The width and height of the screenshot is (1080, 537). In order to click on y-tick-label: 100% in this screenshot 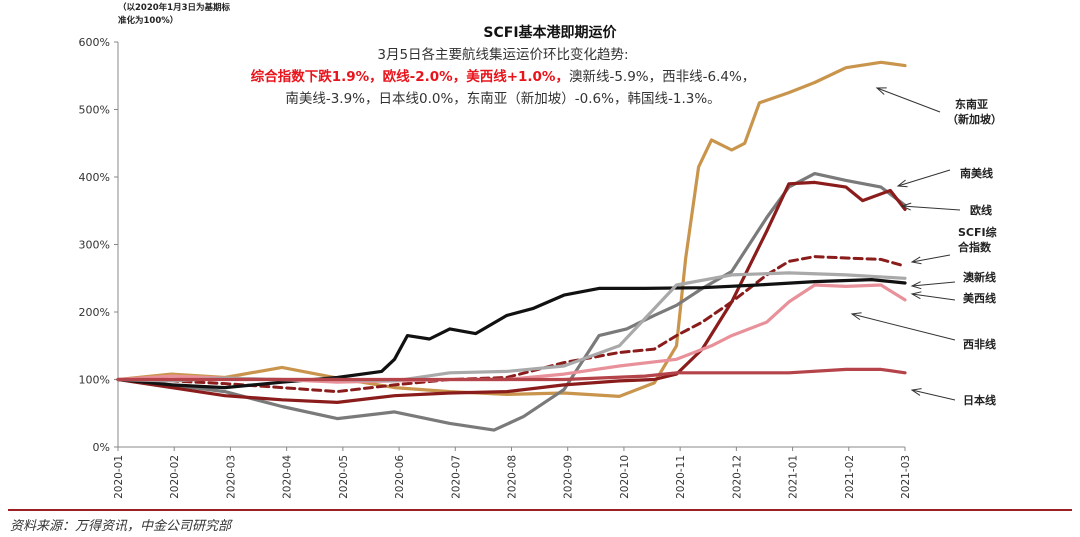, I will do `click(94, 380)`.